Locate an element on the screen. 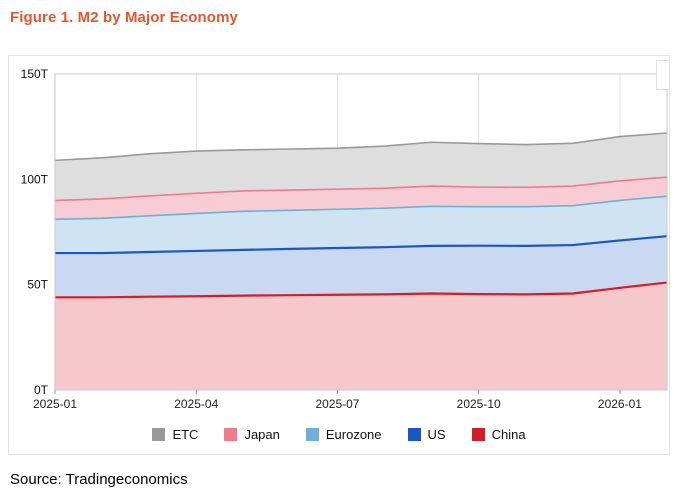 This screenshot has width=680, height=504. y-tick-label: 150T is located at coordinates (35, 74).